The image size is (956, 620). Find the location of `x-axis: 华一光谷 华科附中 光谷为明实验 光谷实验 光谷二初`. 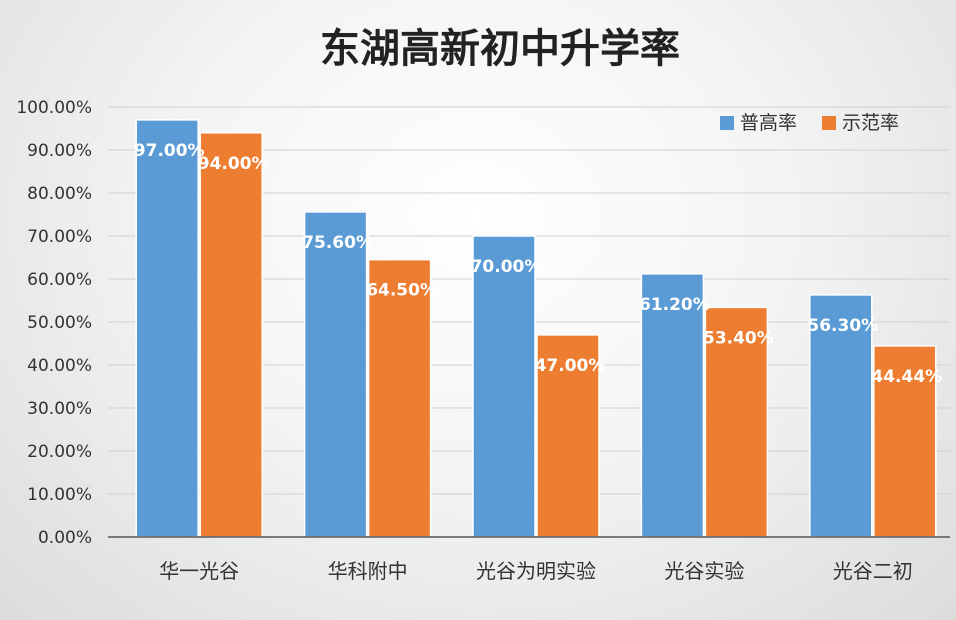

x-axis: 华一光谷 华科附中 光谷为明实验 光谷实验 光谷二初 is located at coordinates (529, 559).